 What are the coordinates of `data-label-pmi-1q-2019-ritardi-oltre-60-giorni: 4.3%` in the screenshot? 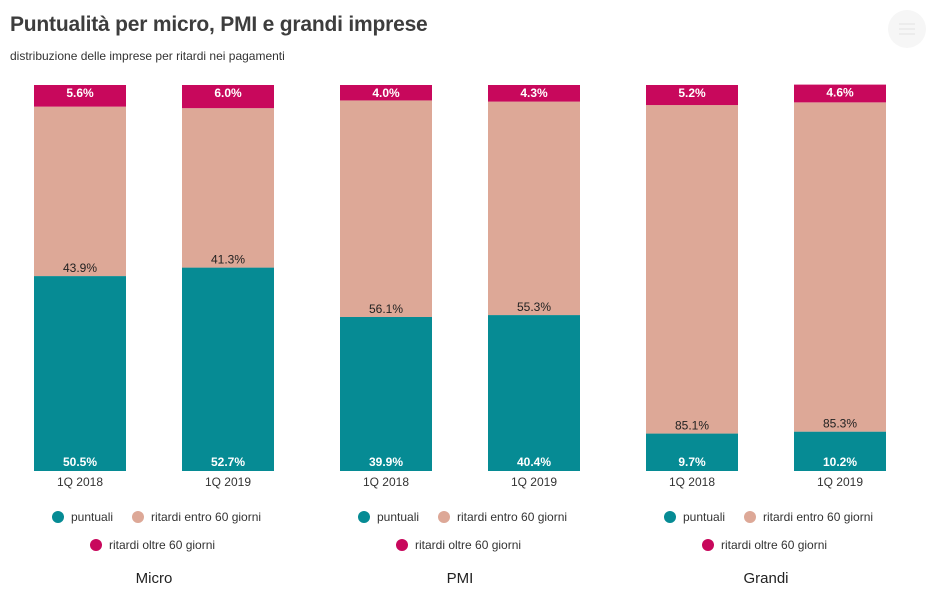 It's located at (534, 93).